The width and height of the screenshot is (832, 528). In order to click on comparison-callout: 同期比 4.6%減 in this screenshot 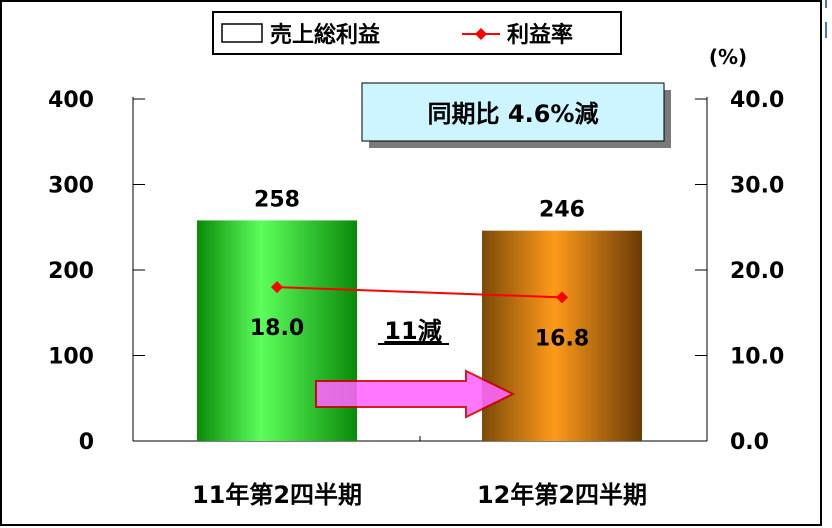, I will do `click(516, 115)`.